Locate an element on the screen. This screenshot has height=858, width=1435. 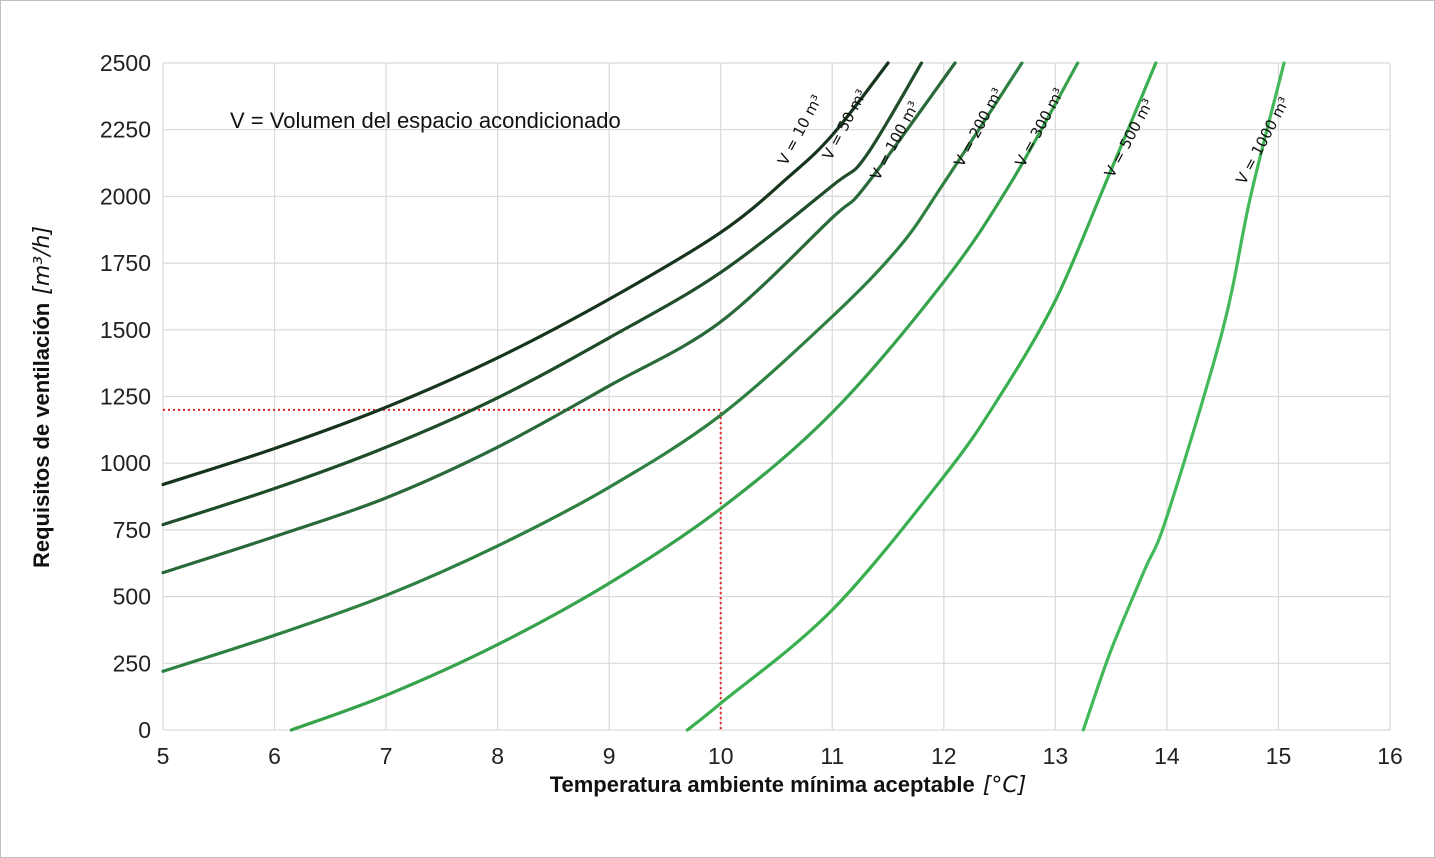
x-axis-label: Temperatura ambiente mínima aceptable is located at coordinates (762, 784).